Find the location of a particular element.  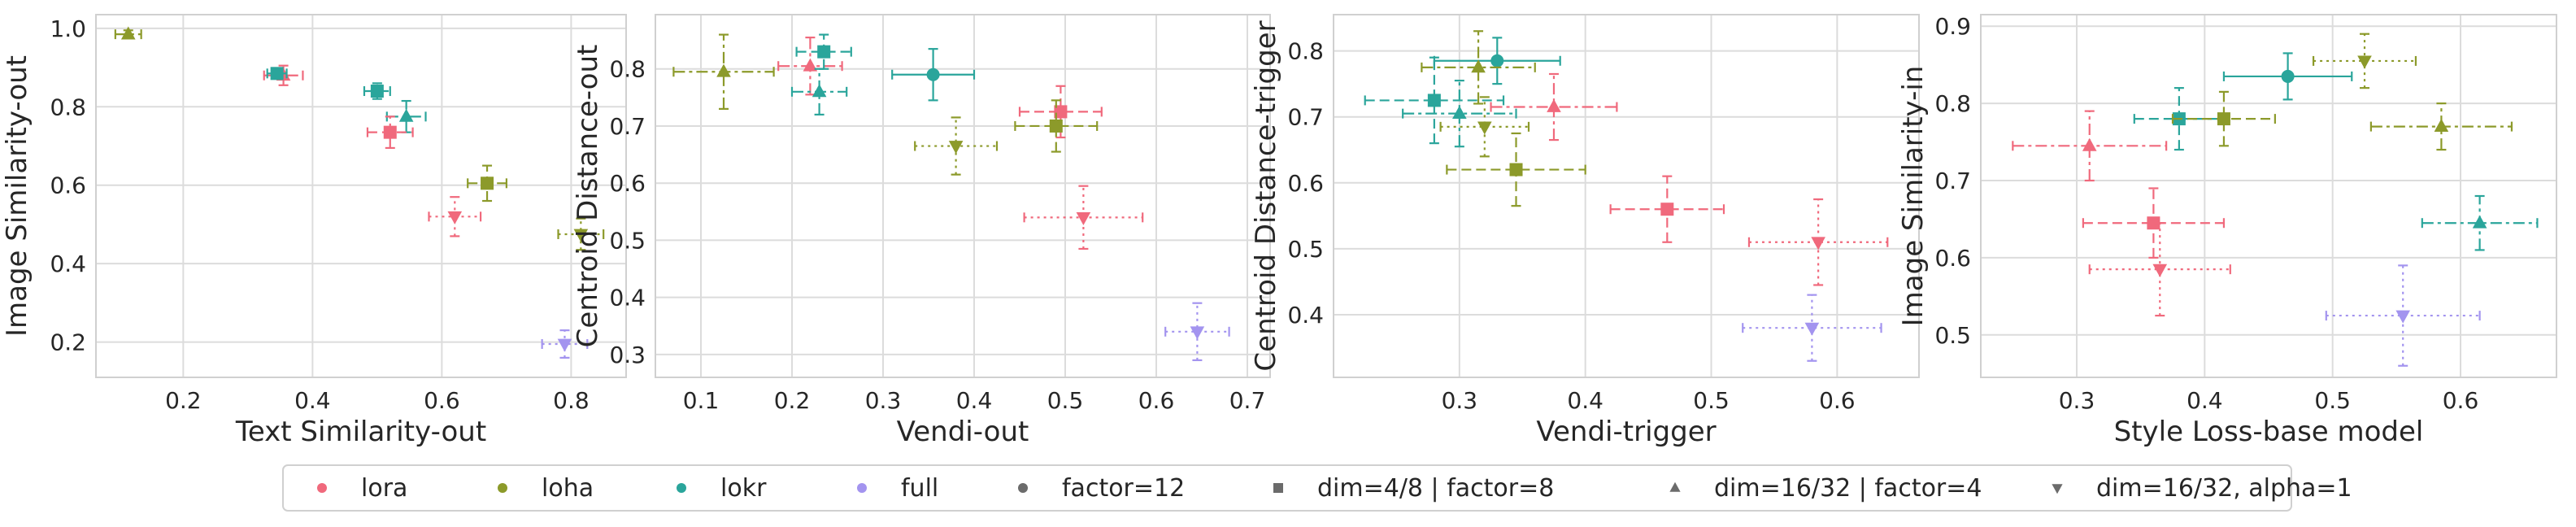

legend-item: dim=4/8 | factor=8 is located at coordinates (1414, 488).